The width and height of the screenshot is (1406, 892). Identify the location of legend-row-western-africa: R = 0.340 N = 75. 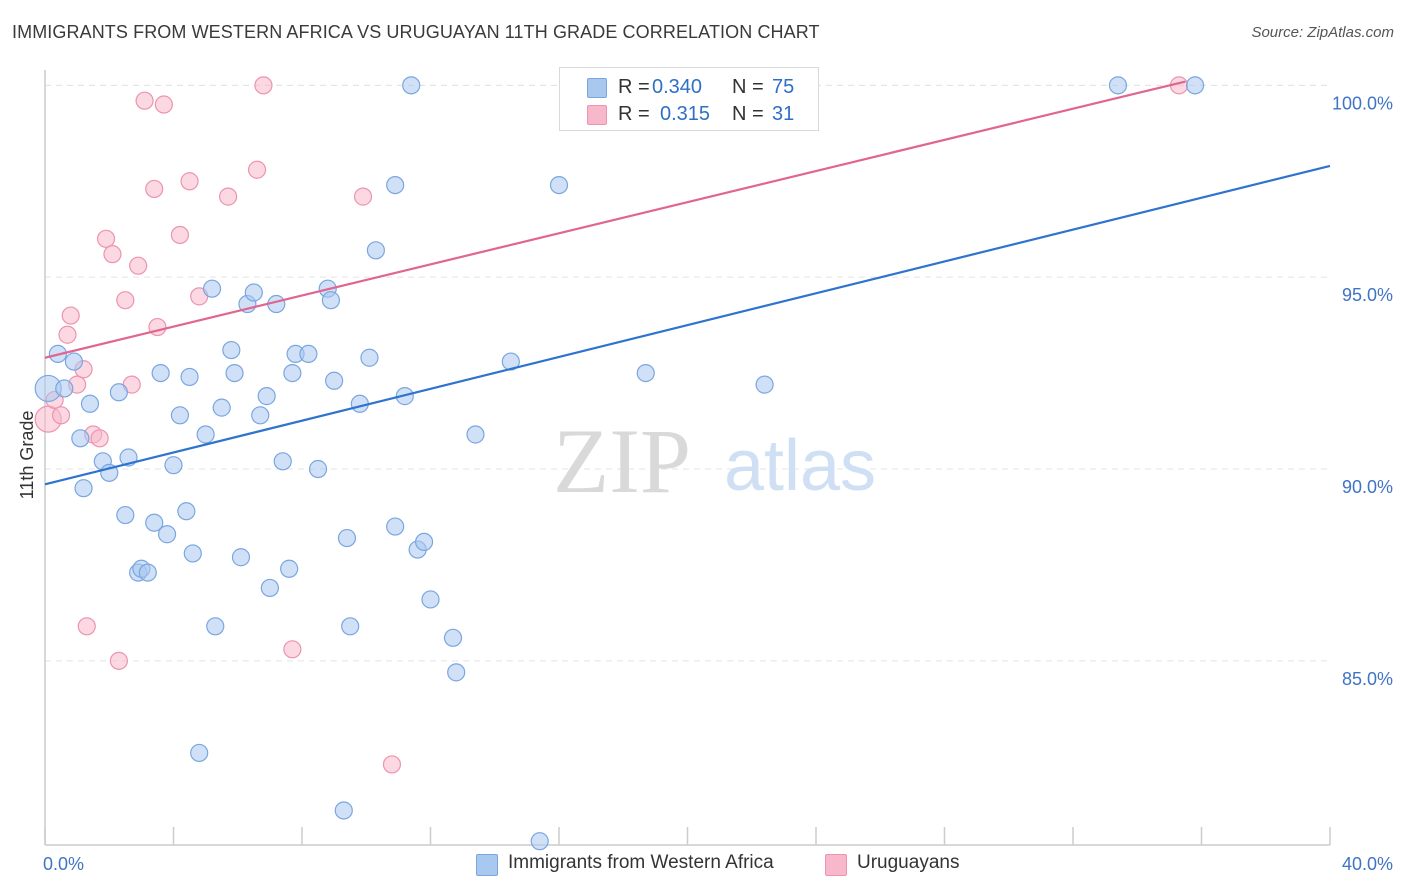
(689, 88).